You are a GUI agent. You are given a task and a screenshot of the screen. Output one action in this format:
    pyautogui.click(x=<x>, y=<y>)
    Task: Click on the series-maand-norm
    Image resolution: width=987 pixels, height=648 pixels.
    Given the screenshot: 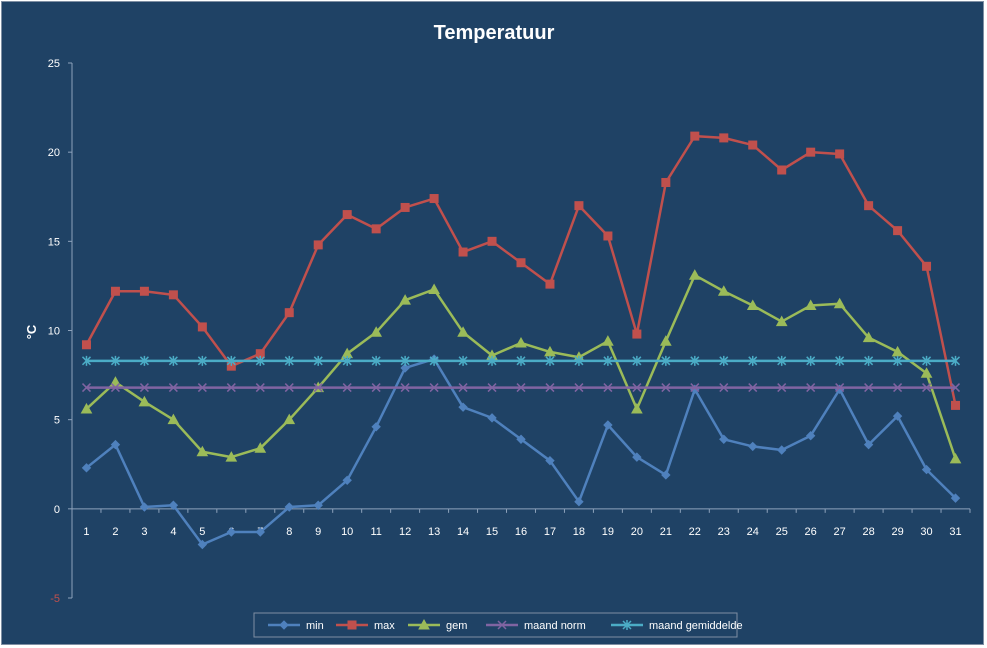 What is the action you would take?
    pyautogui.click(x=521, y=388)
    